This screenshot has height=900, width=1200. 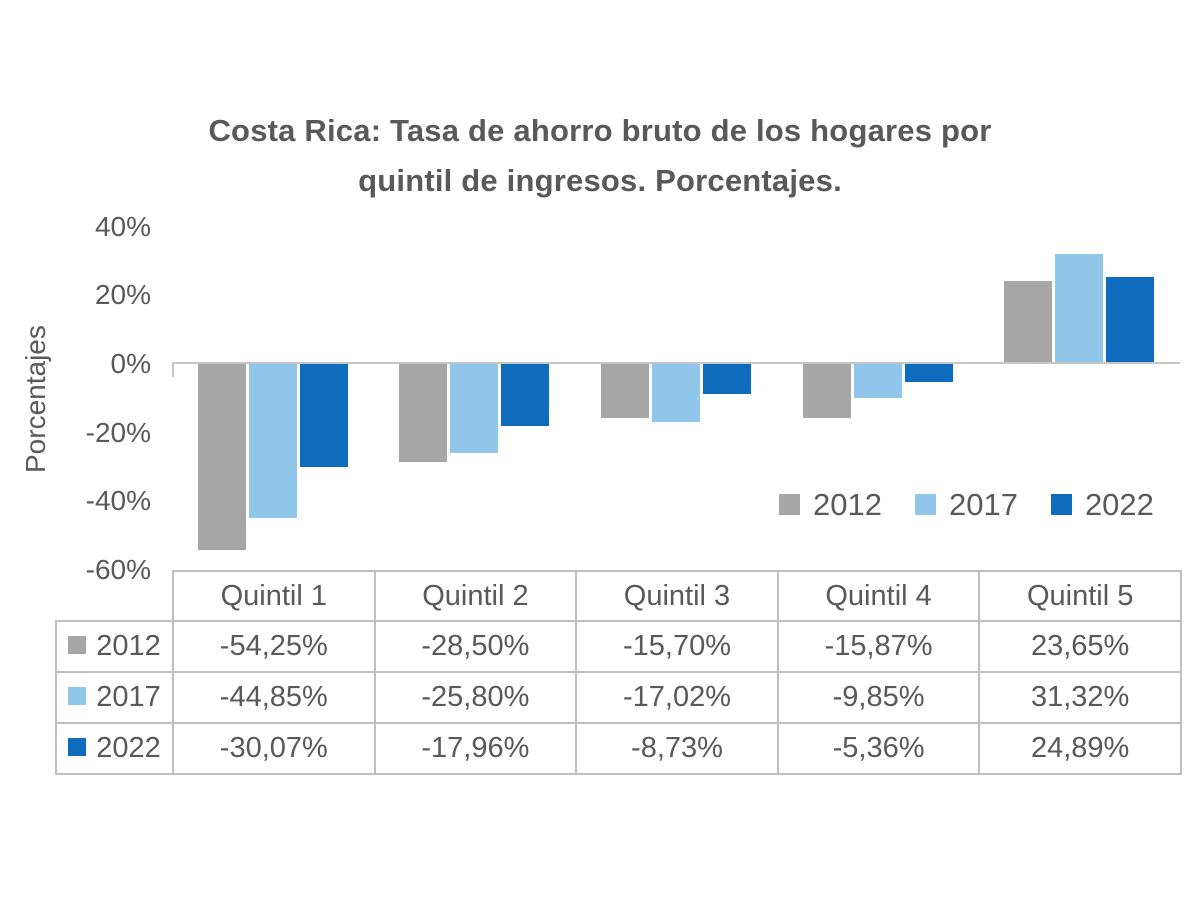 What do you see at coordinates (274, 748) in the screenshot?
I see `table-cell-2022-q1: -30,07%` at bounding box center [274, 748].